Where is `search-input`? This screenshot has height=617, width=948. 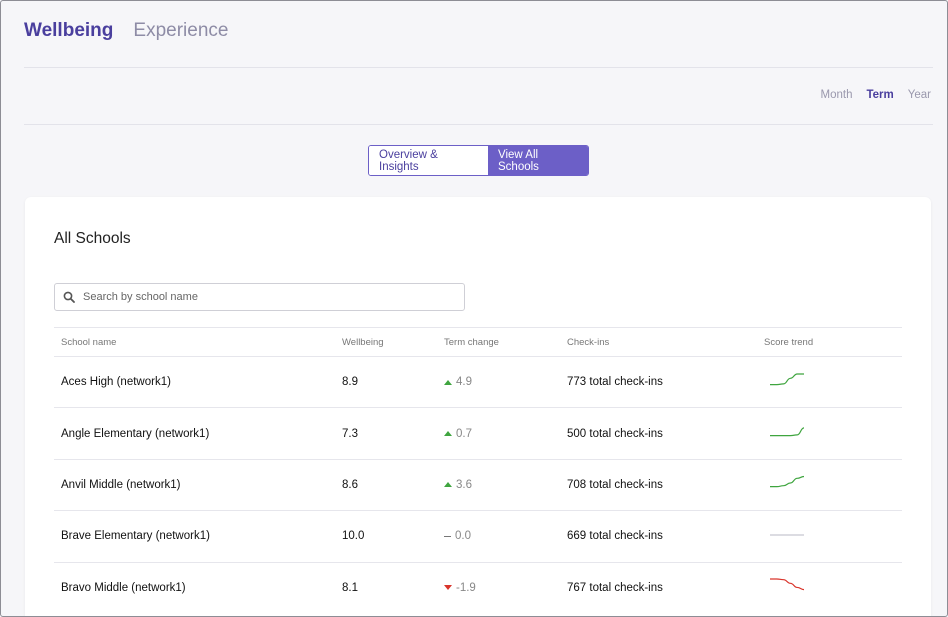 search-input is located at coordinates (268, 297).